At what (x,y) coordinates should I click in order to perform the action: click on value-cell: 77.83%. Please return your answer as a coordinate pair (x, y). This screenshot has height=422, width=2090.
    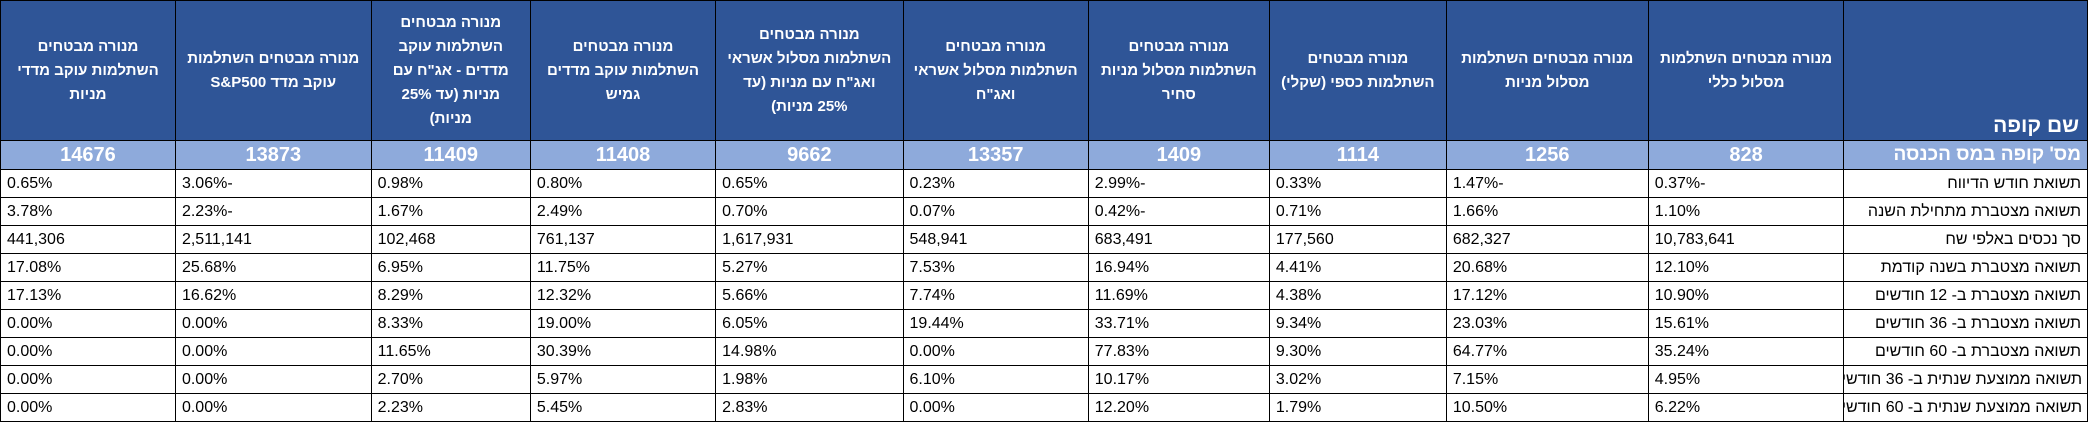
    Looking at the image, I should click on (1178, 351).